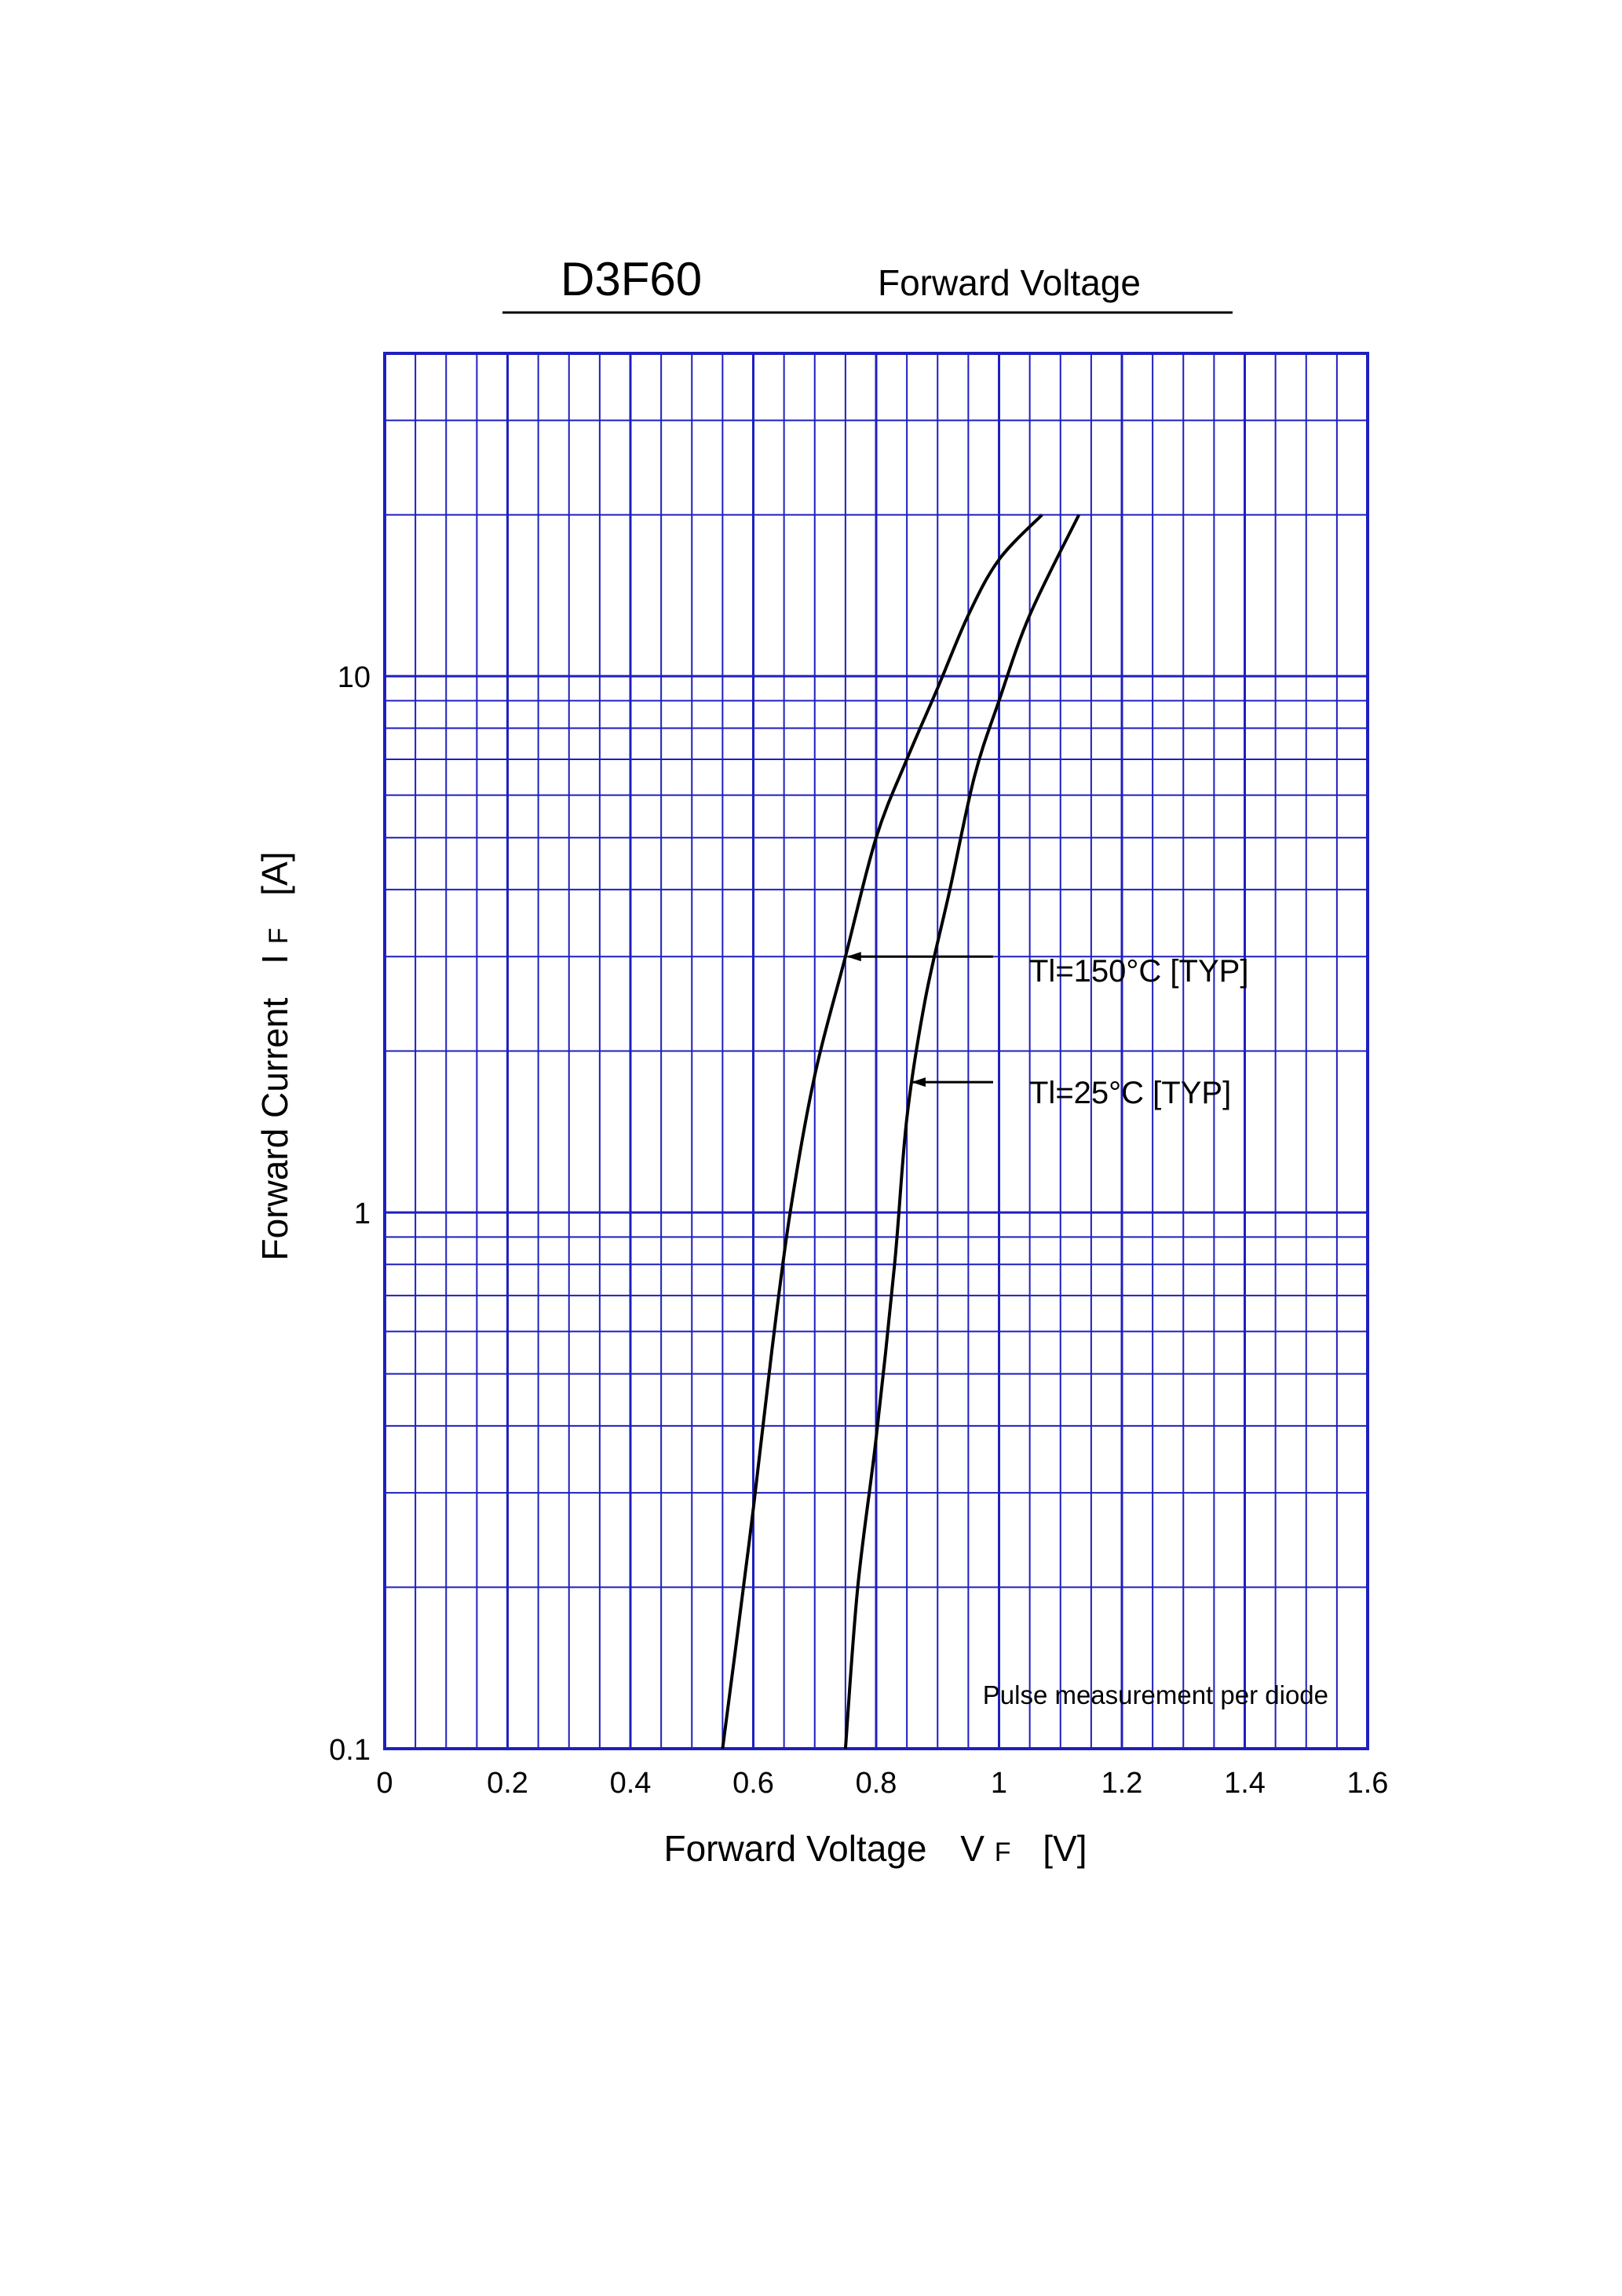  I want to click on x-axis-label-sub: F, so click(1003, 1852).